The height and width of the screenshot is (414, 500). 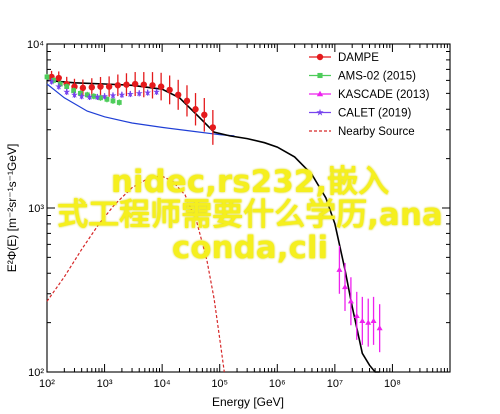 What do you see at coordinates (12, 208) in the screenshot?
I see `y-axis-label: E²Φ(E) [m⁻²sr⁻¹s⁻¹GeV]` at bounding box center [12, 208].